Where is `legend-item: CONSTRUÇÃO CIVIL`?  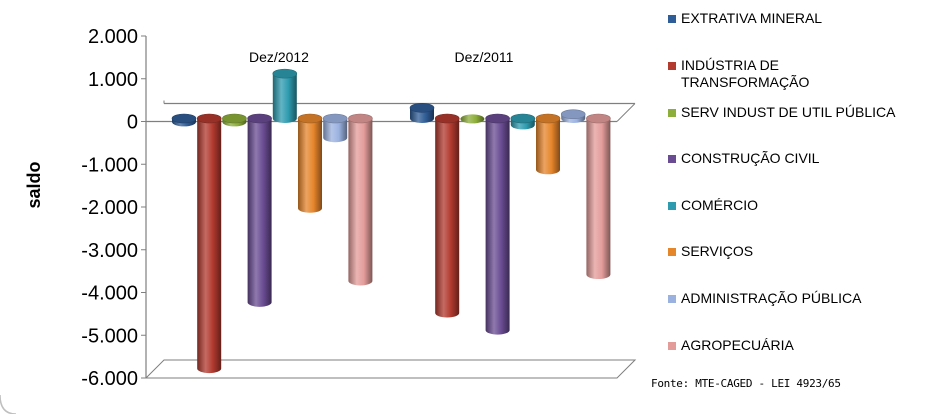 legend-item: CONSTRUÇÃO CIVIL is located at coordinates (743, 158).